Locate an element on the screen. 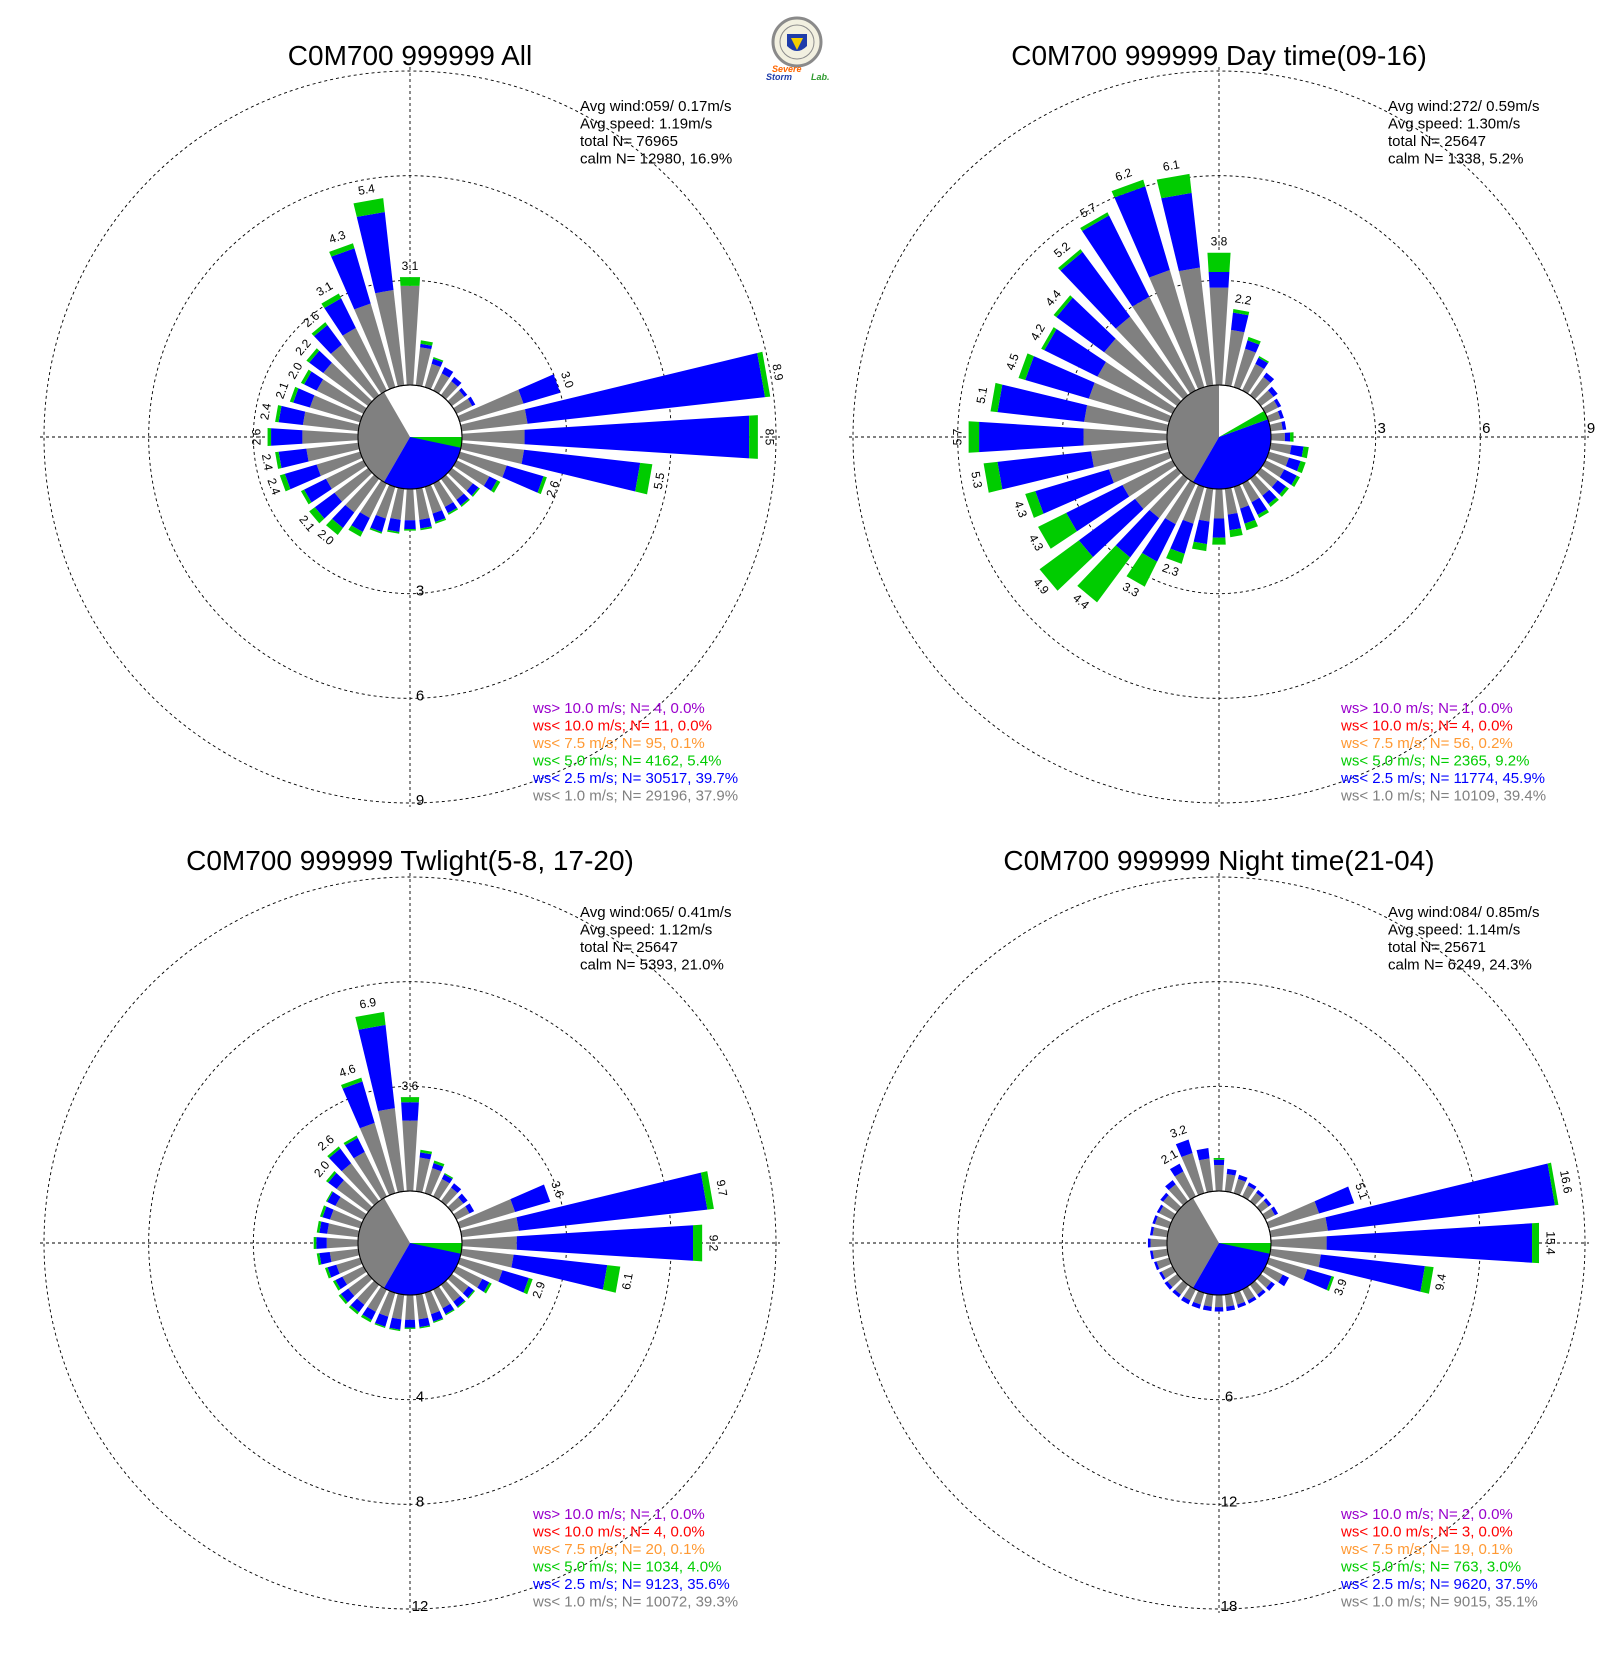  bar-value-label: 4.6 is located at coordinates (347, 1070).